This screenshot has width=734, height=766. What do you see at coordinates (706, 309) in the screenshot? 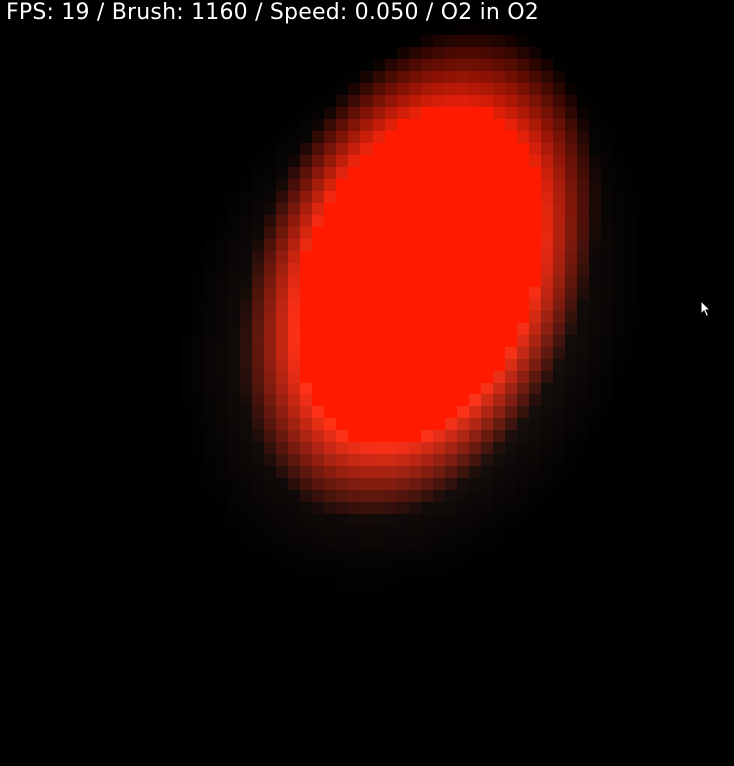
I see `mouse-pointer-icon` at bounding box center [706, 309].